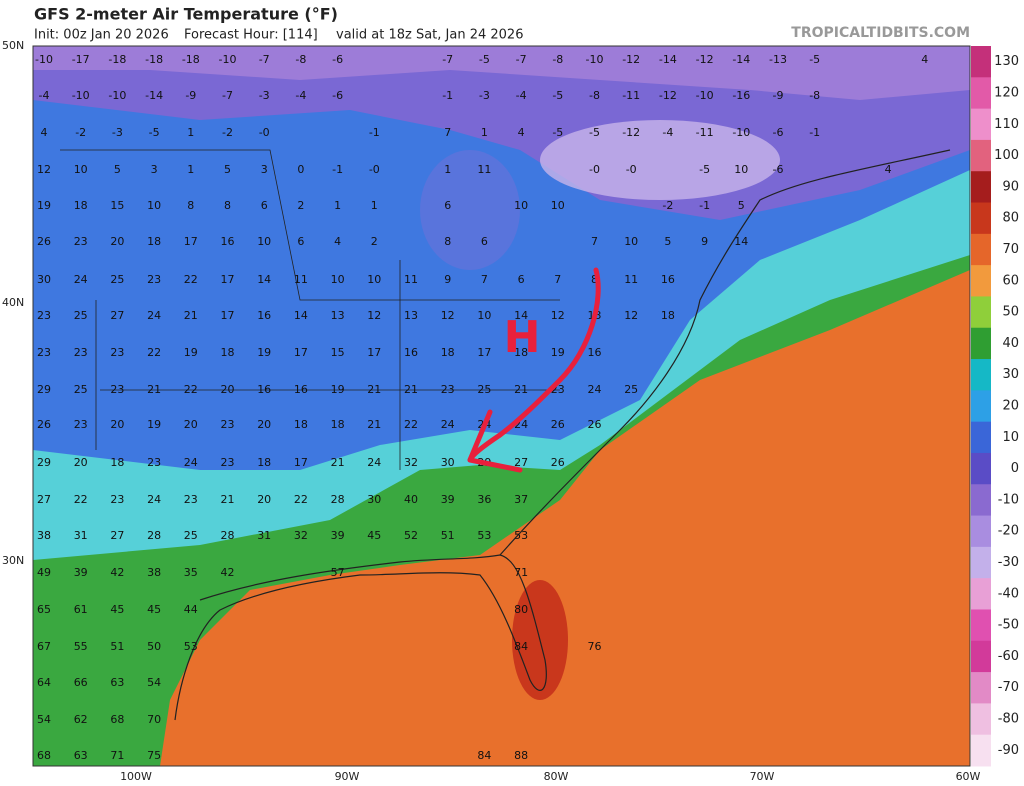  I want to click on lon-label: 70W, so click(762, 776).